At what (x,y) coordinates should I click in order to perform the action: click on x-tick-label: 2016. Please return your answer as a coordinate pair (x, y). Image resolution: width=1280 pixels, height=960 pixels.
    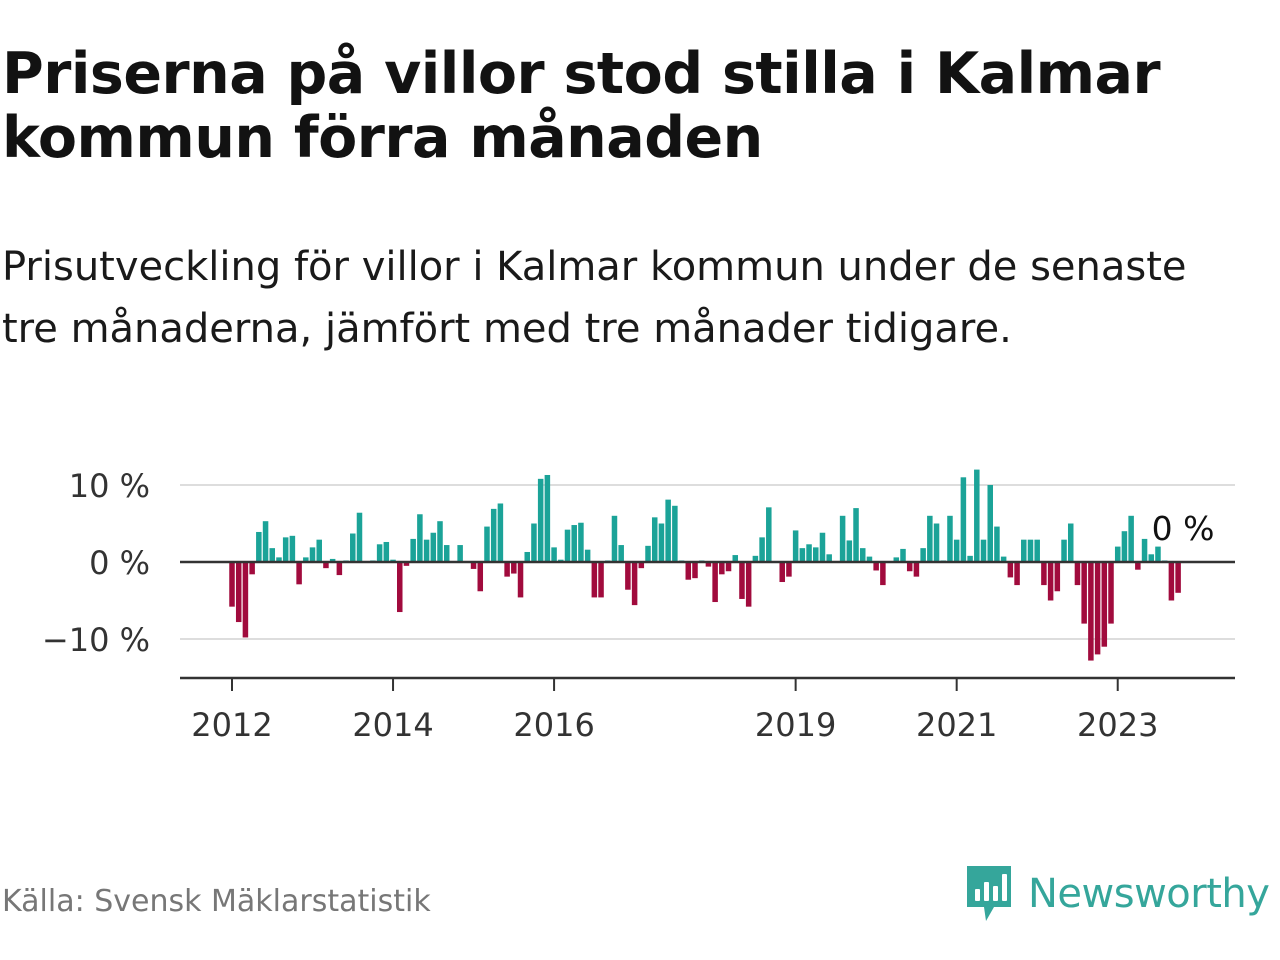
    Looking at the image, I should click on (553, 725).